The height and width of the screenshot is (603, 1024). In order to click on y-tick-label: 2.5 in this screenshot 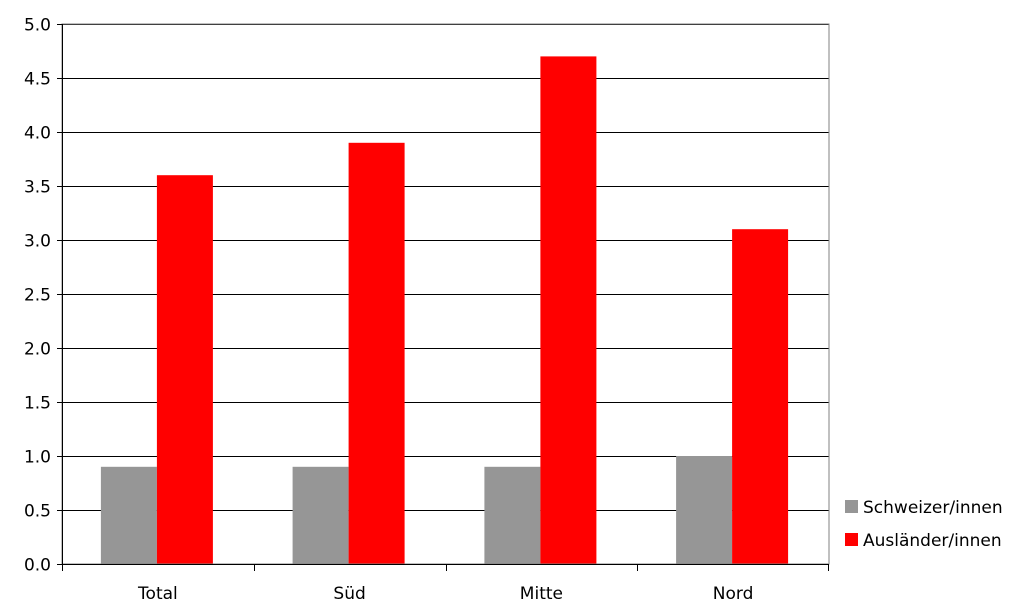, I will do `click(37, 296)`.